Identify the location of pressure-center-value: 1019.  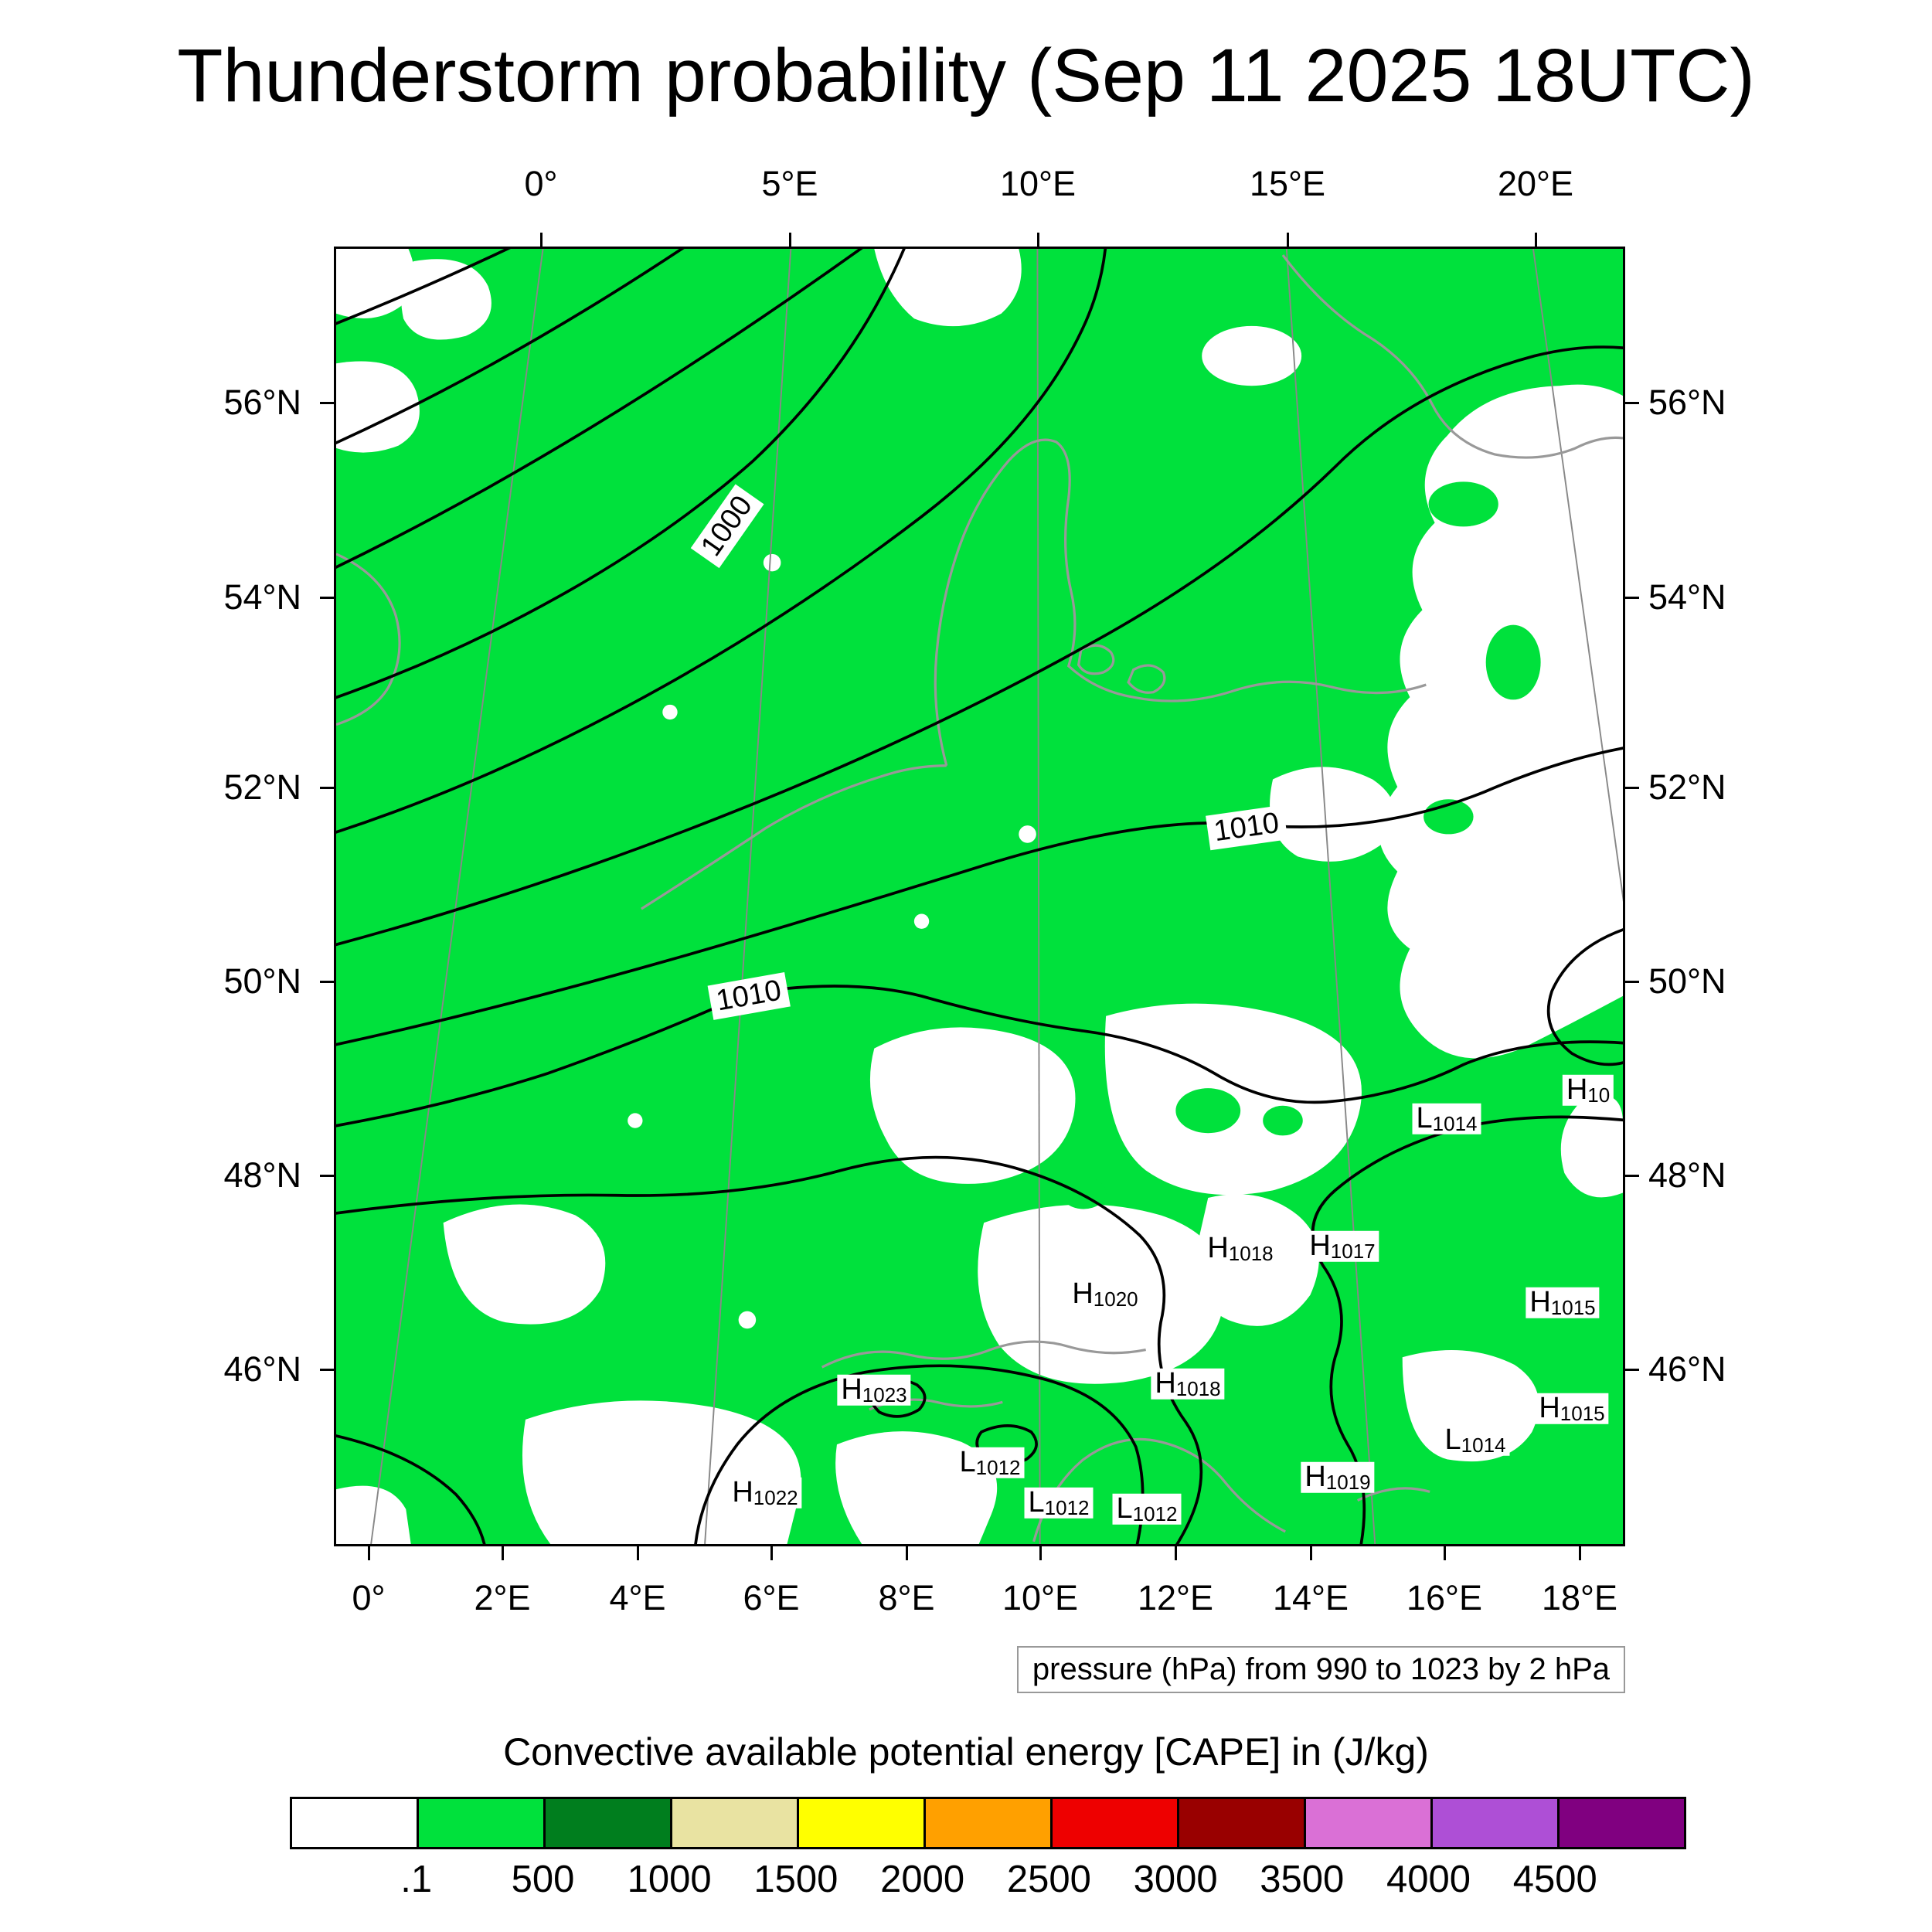
(1348, 1482).